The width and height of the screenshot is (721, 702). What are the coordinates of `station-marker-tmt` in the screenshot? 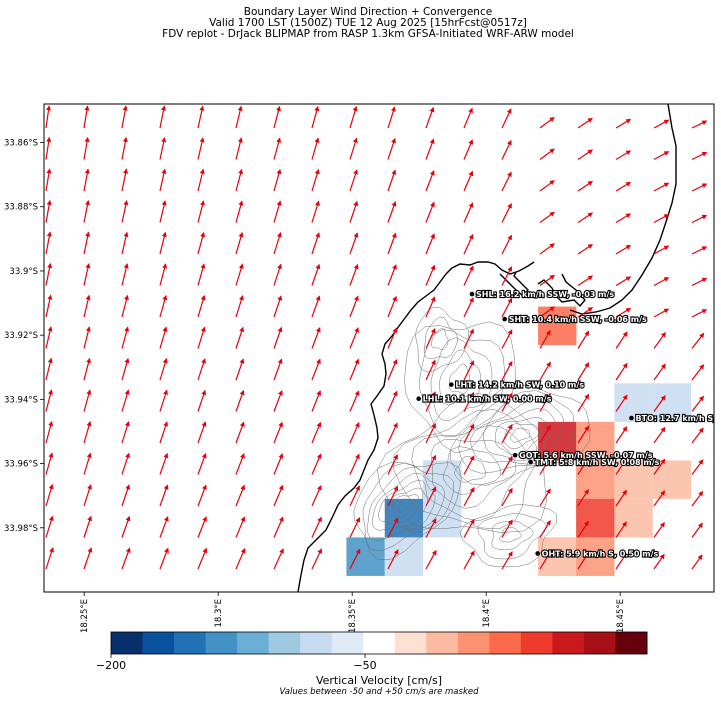 It's located at (530, 462).